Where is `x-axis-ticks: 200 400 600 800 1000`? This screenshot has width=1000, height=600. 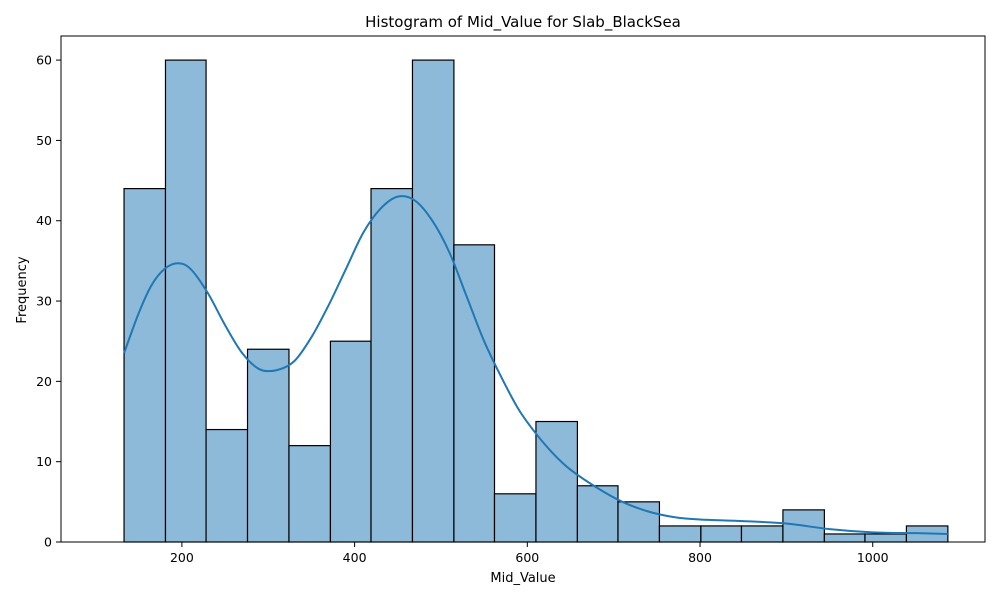 x-axis-ticks: 200 400 600 800 1000 is located at coordinates (529, 553).